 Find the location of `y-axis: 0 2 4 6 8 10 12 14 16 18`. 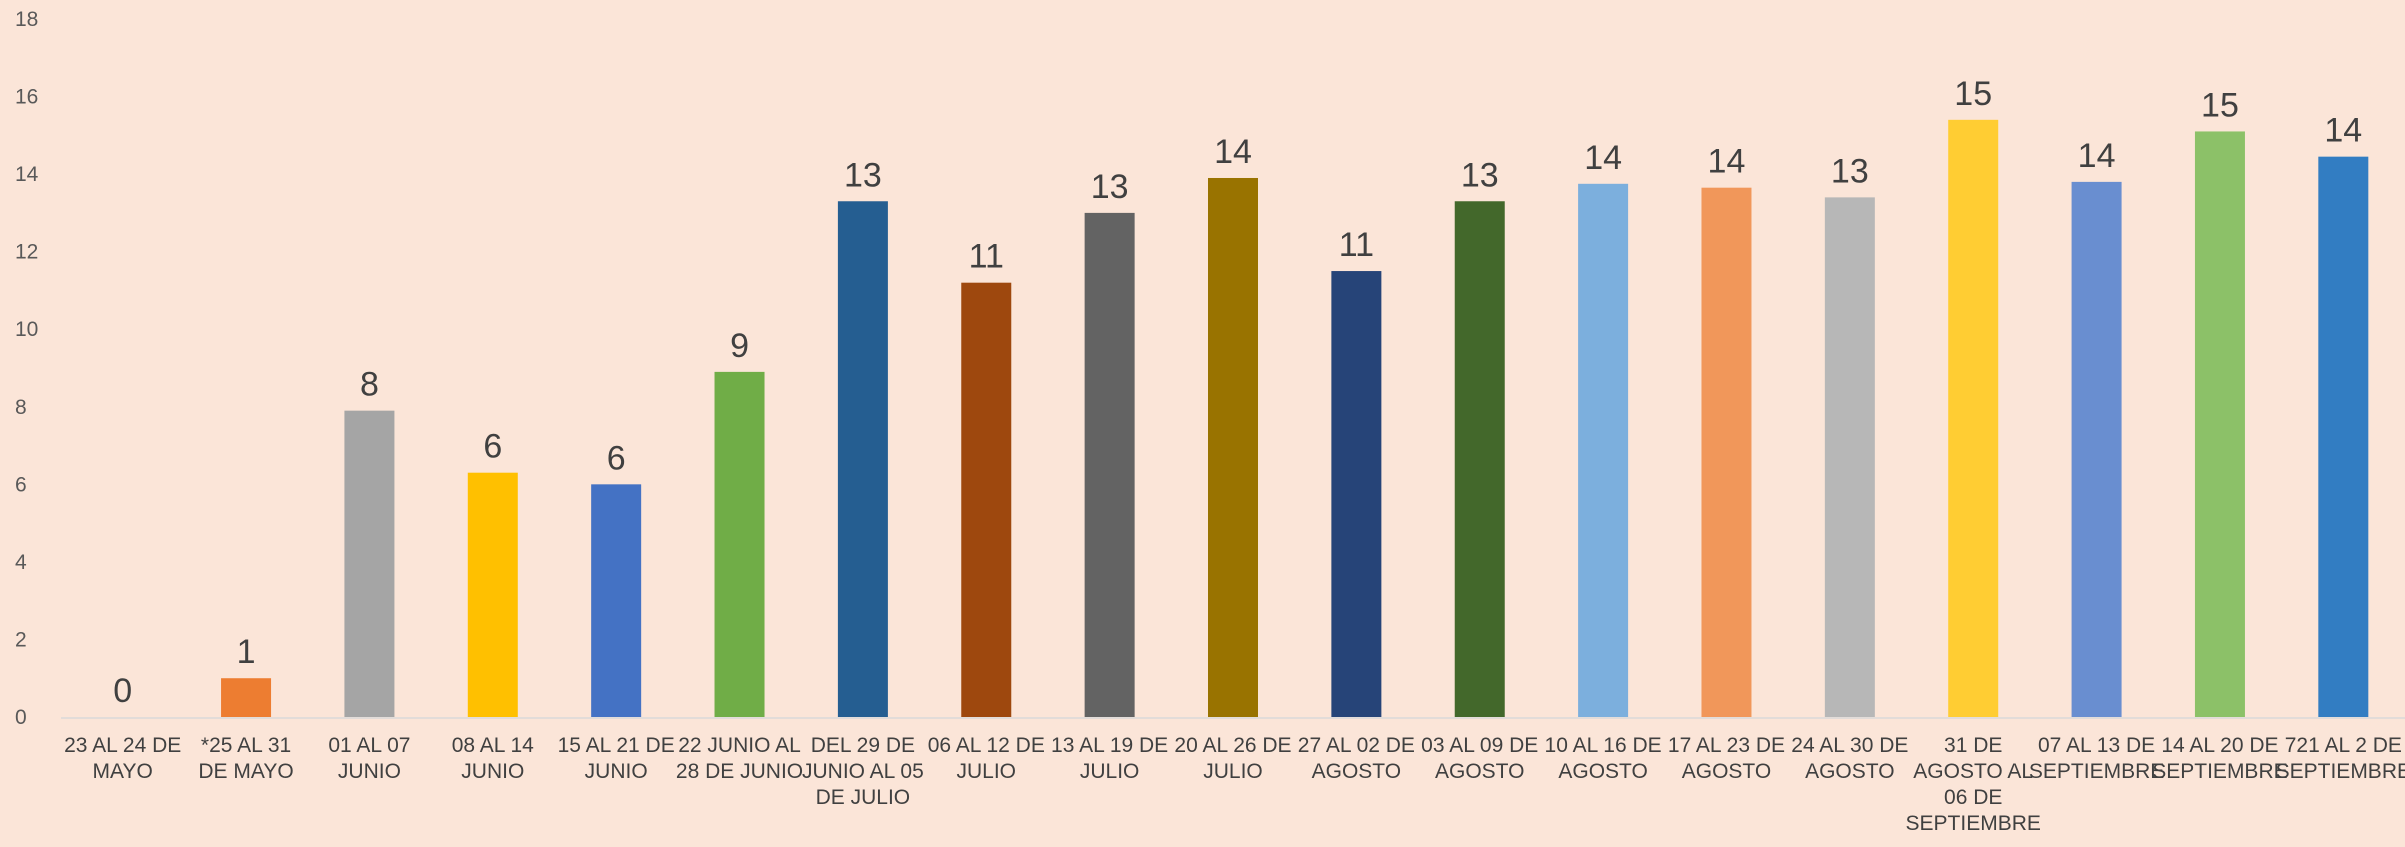

y-axis: 0 2 4 6 8 10 12 14 16 18 is located at coordinates (27, 368).